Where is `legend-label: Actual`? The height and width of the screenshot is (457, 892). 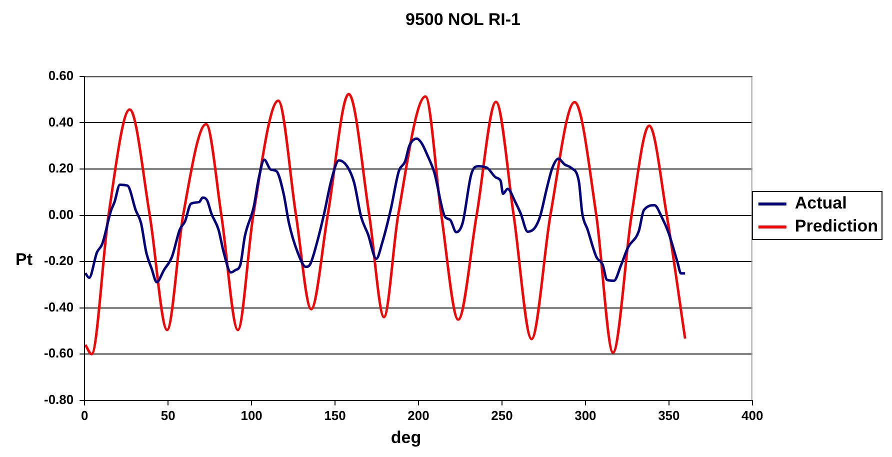 legend-label: Actual is located at coordinates (820, 203).